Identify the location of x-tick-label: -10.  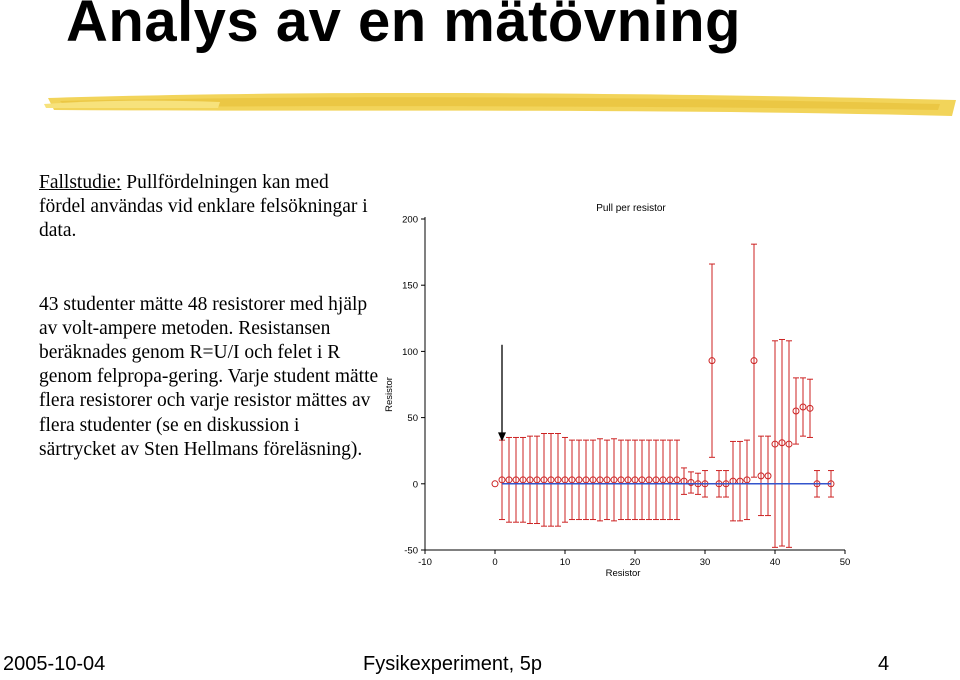
(425, 562).